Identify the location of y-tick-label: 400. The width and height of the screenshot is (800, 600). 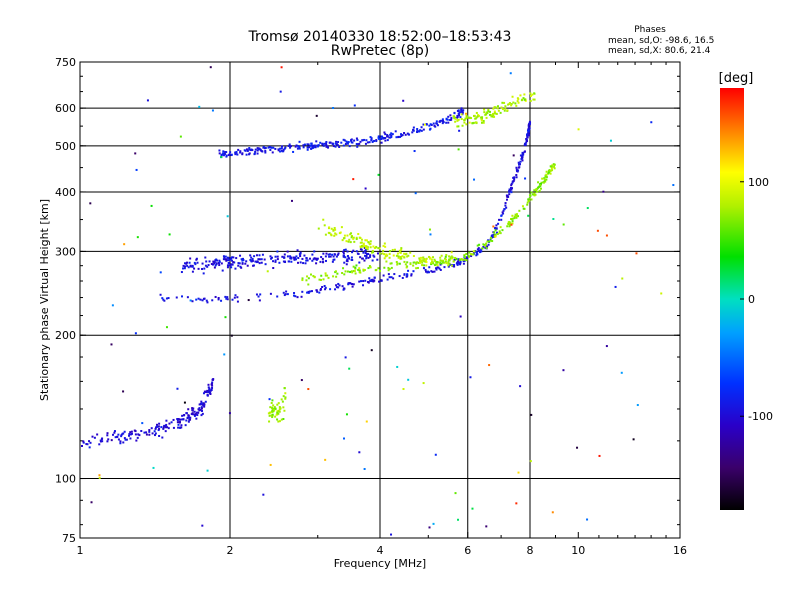
(65, 192).